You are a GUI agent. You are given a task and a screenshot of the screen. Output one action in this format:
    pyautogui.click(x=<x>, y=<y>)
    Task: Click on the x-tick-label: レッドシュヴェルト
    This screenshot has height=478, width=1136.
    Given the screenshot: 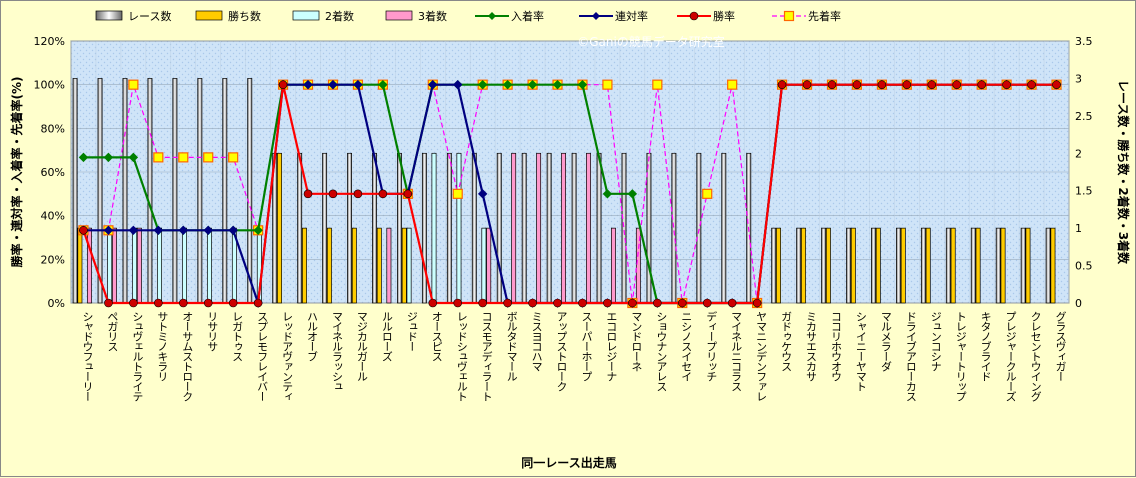 What is the action you would take?
    pyautogui.click(x=461, y=356)
    